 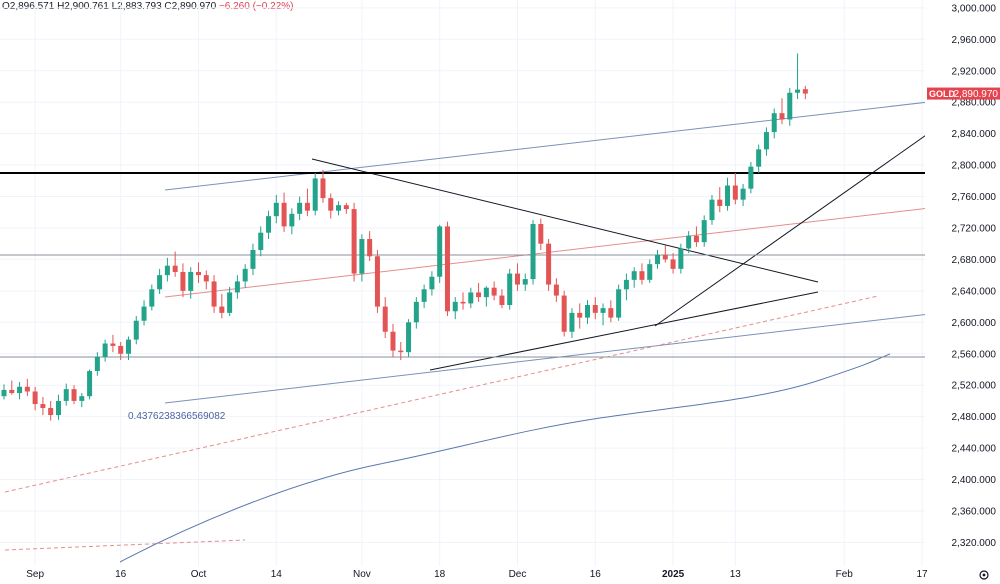 I want to click on trend-line-lower-triangle, so click(x=624, y=331).